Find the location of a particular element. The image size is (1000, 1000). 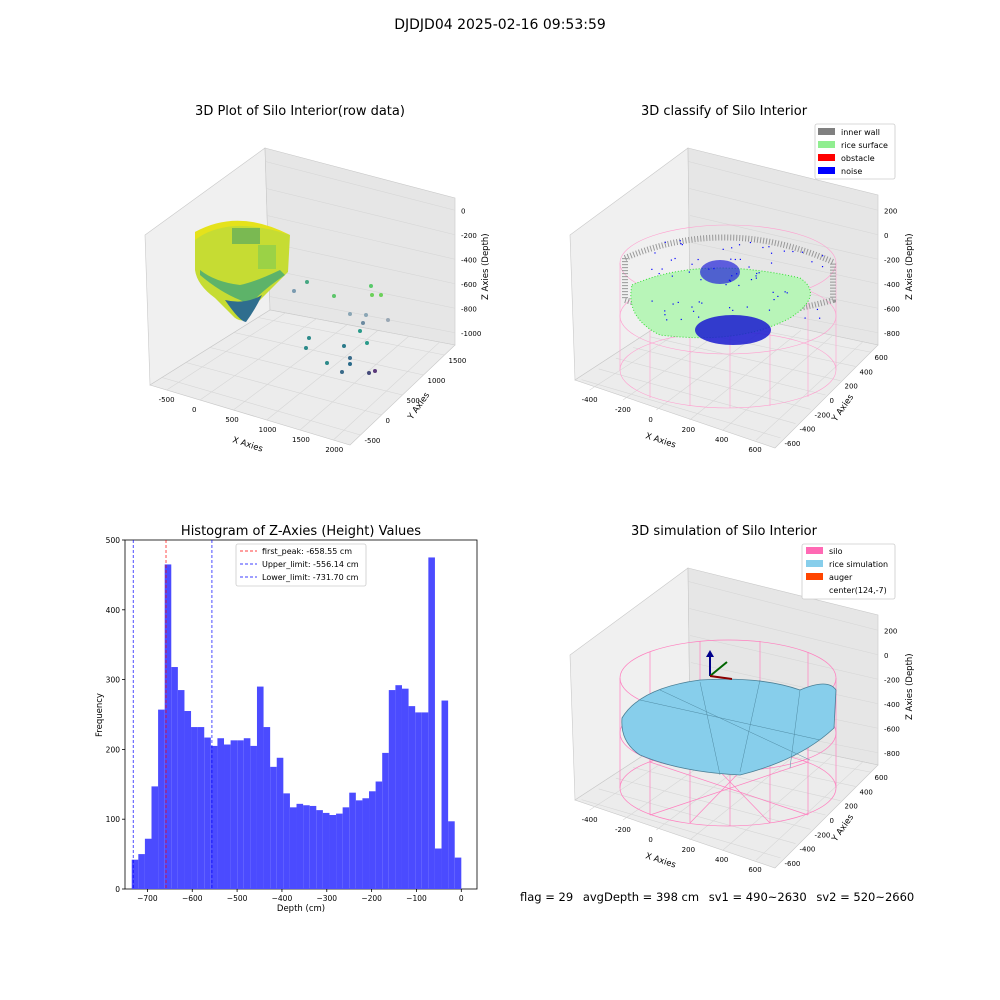

raw-ytick-label: 1500 is located at coordinates (458, 361).